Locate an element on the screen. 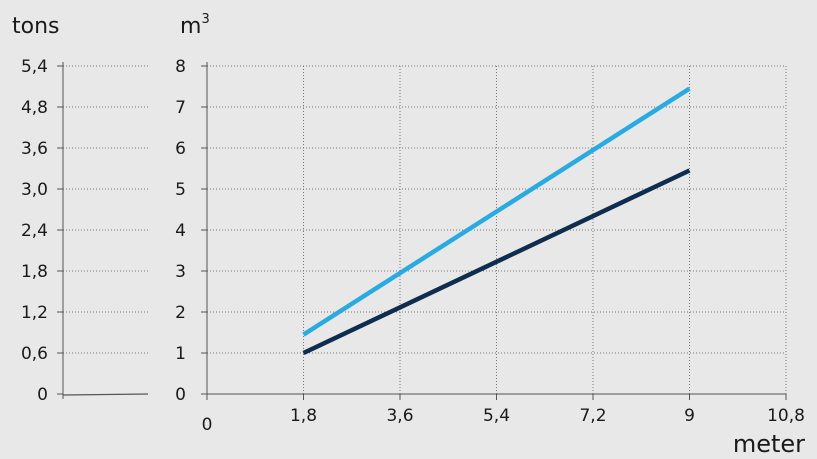 This screenshot has width=817, height=459. right-tick-label: 6 is located at coordinates (180, 149).